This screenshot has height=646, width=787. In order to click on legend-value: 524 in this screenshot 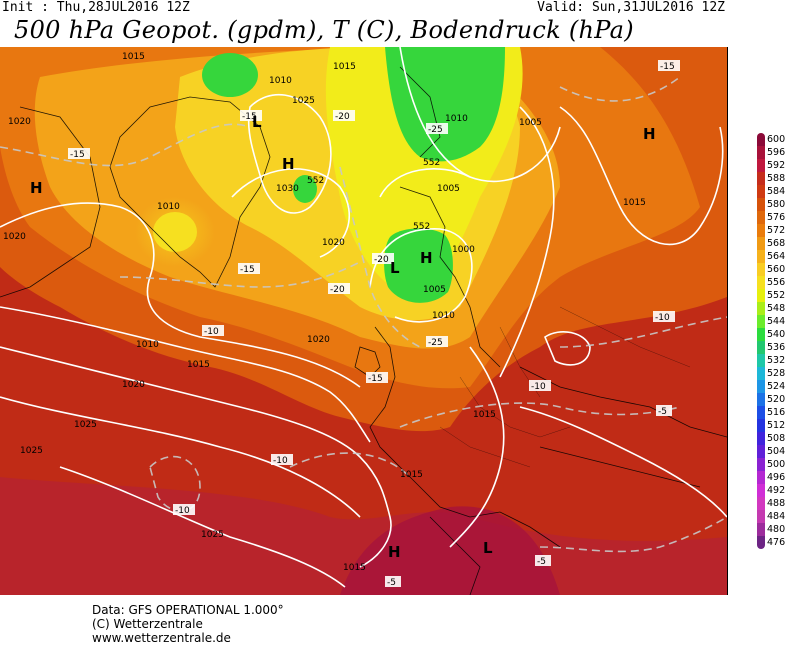, I will do `click(776, 386)`.